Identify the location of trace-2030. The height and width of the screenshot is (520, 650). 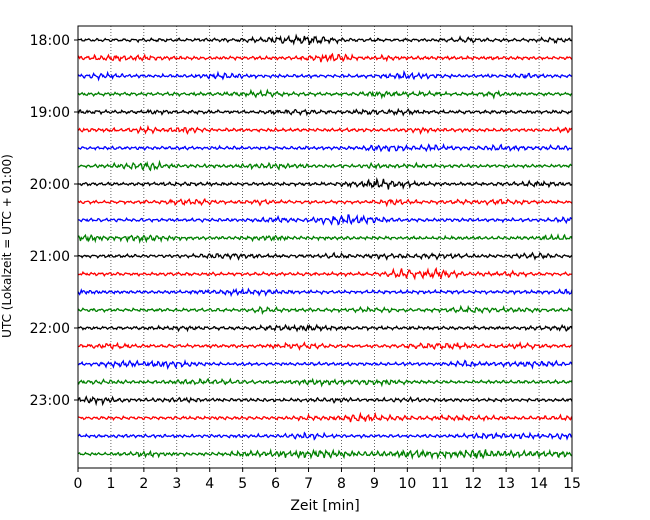
(325, 220).